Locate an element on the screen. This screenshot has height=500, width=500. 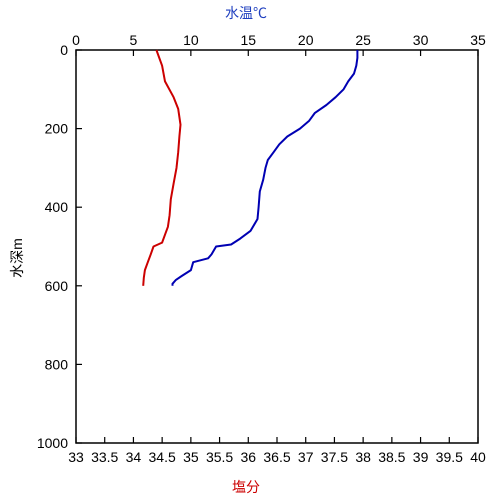
top-tick-label: 35 is located at coordinates (478, 40).